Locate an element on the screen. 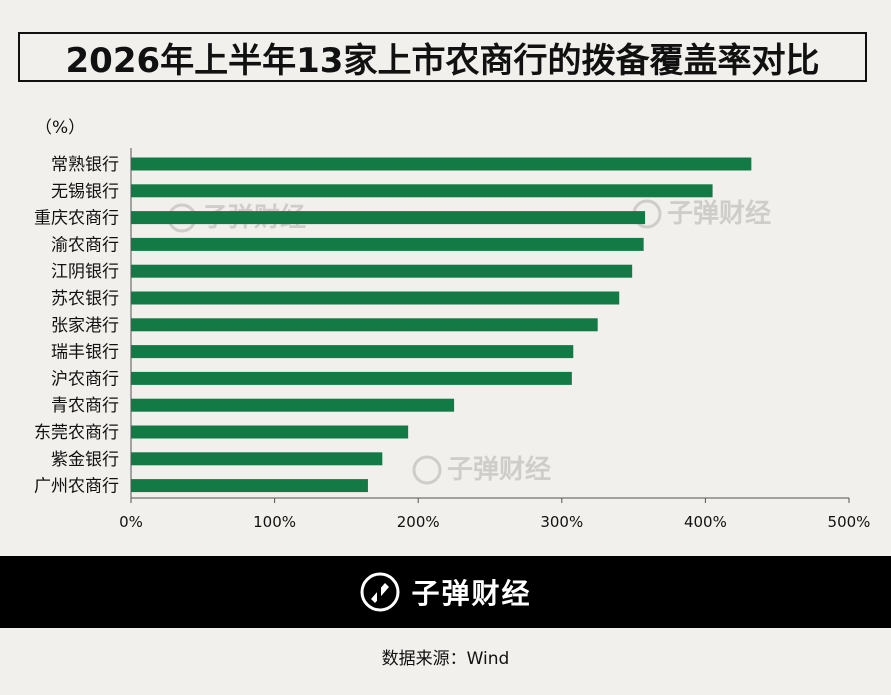  x-tick-label: 100% is located at coordinates (274, 522).